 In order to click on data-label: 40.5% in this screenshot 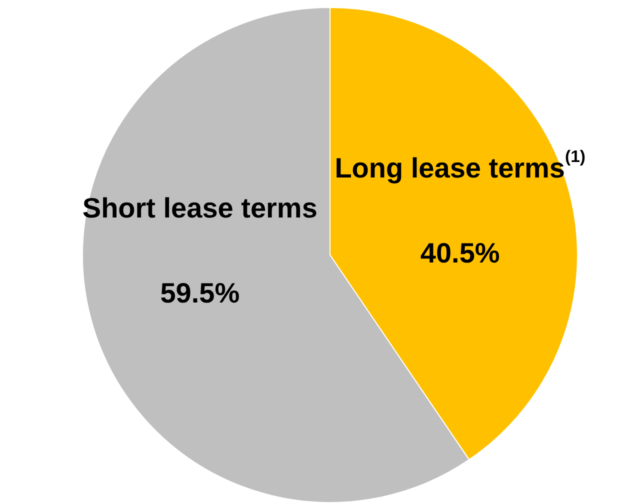, I will do `click(460, 253)`.